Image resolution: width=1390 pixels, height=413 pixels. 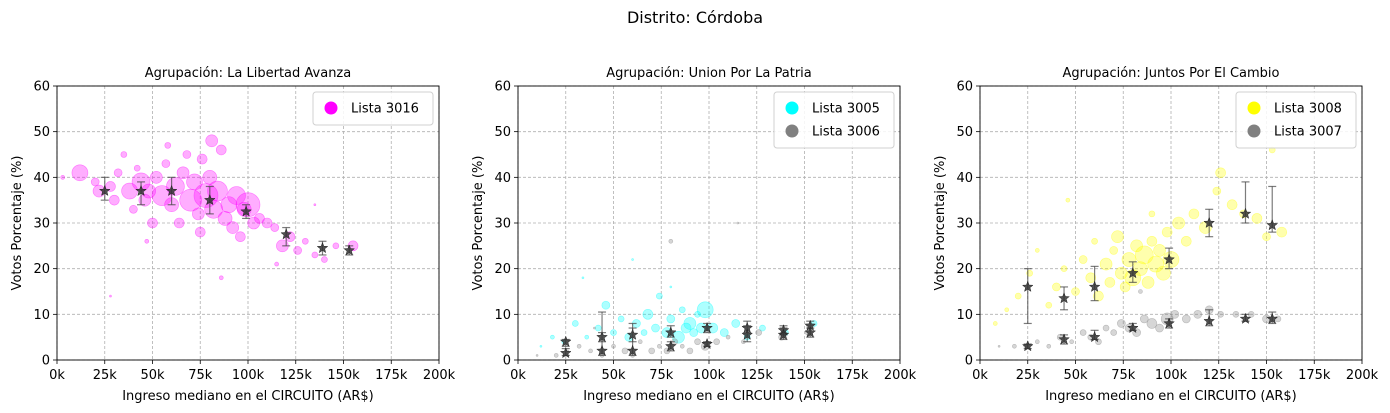 I want to click on legend-label: Lista 3006, so click(x=846, y=132).